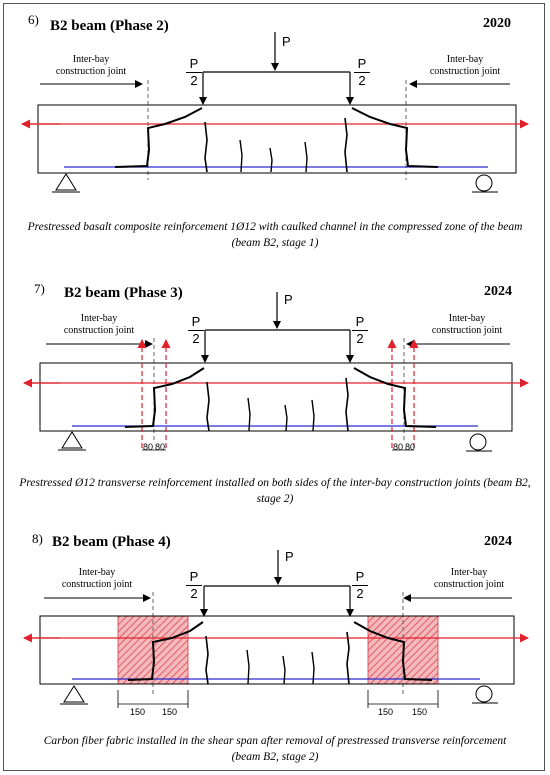 The image size is (550, 775). What do you see at coordinates (39, 288) in the screenshot?
I see `panel-number: 7)` at bounding box center [39, 288].